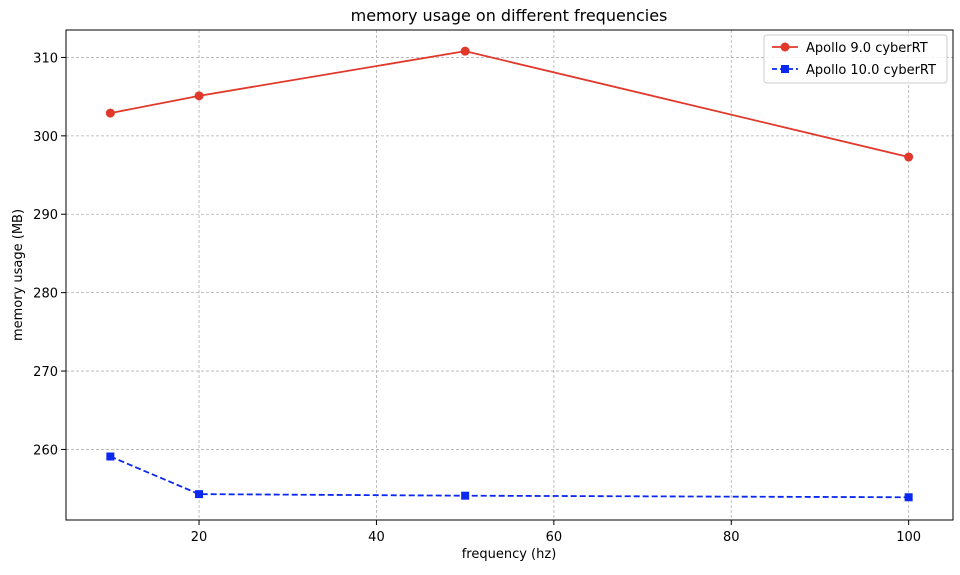  Describe the element at coordinates (49, 254) in the screenshot. I see `y-axis: 260 270 280 290 300 310` at that location.